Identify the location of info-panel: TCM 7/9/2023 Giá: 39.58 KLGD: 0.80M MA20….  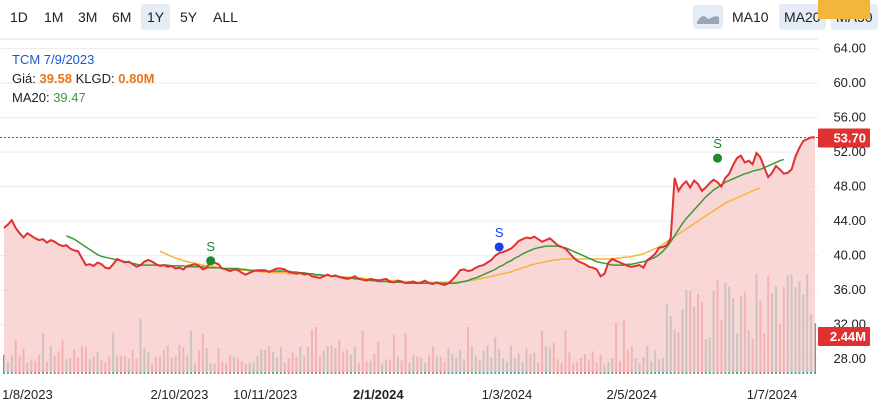
(83, 78).